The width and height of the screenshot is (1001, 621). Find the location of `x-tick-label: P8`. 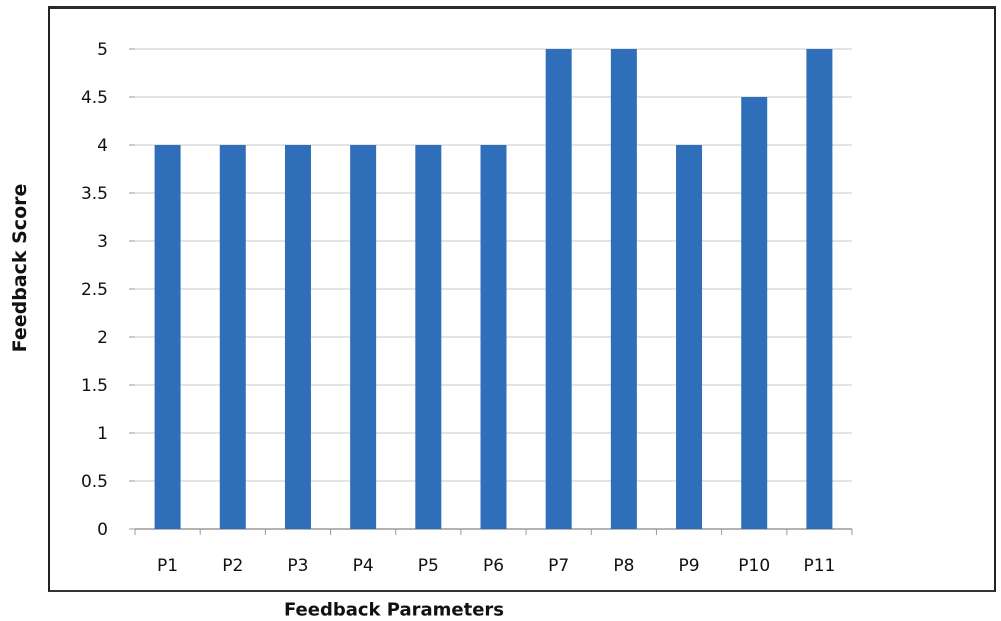

x-tick-label: P8 is located at coordinates (623, 566).